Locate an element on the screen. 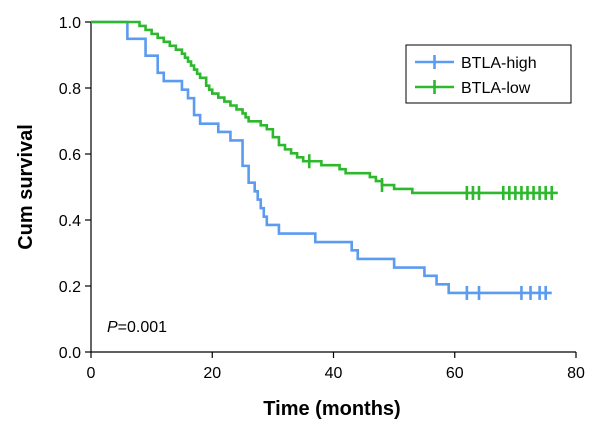 This screenshot has height=425, width=592. y-tick-label: 0.2 is located at coordinates (70, 287).